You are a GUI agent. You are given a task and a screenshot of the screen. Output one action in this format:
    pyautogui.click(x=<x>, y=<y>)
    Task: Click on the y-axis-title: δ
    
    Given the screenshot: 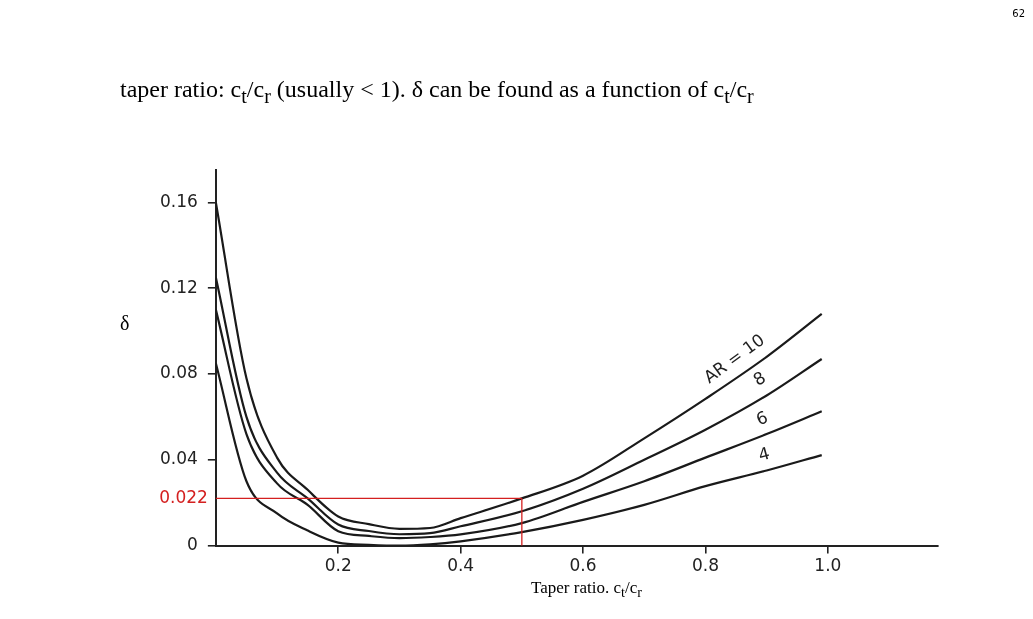 What is the action you would take?
    pyautogui.click(x=125, y=323)
    